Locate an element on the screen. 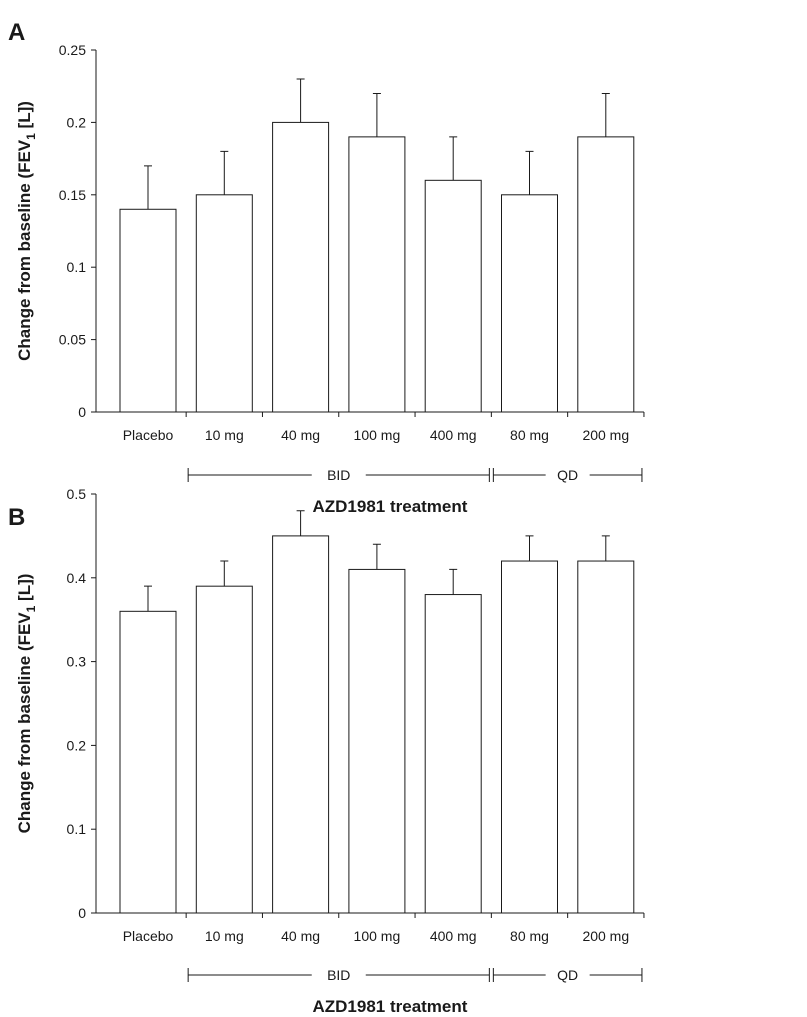 The height and width of the screenshot is (1017, 807). y-tick-label: 0.15 is located at coordinates (72, 195).